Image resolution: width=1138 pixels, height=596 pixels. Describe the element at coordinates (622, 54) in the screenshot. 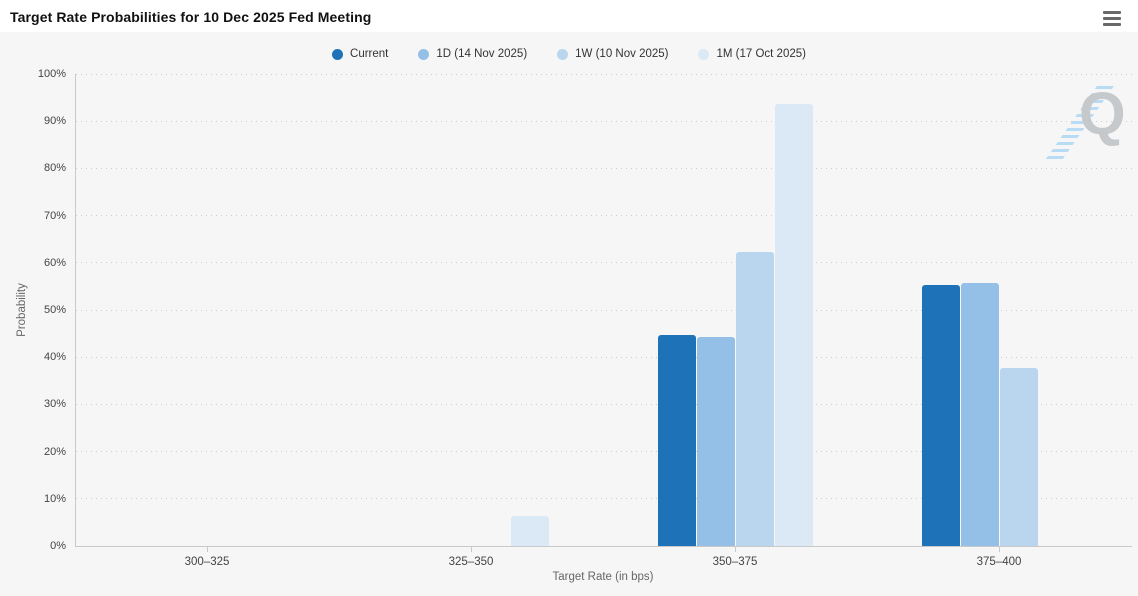

I see `legend-item-label: 1W (10 Nov 2025)` at that location.